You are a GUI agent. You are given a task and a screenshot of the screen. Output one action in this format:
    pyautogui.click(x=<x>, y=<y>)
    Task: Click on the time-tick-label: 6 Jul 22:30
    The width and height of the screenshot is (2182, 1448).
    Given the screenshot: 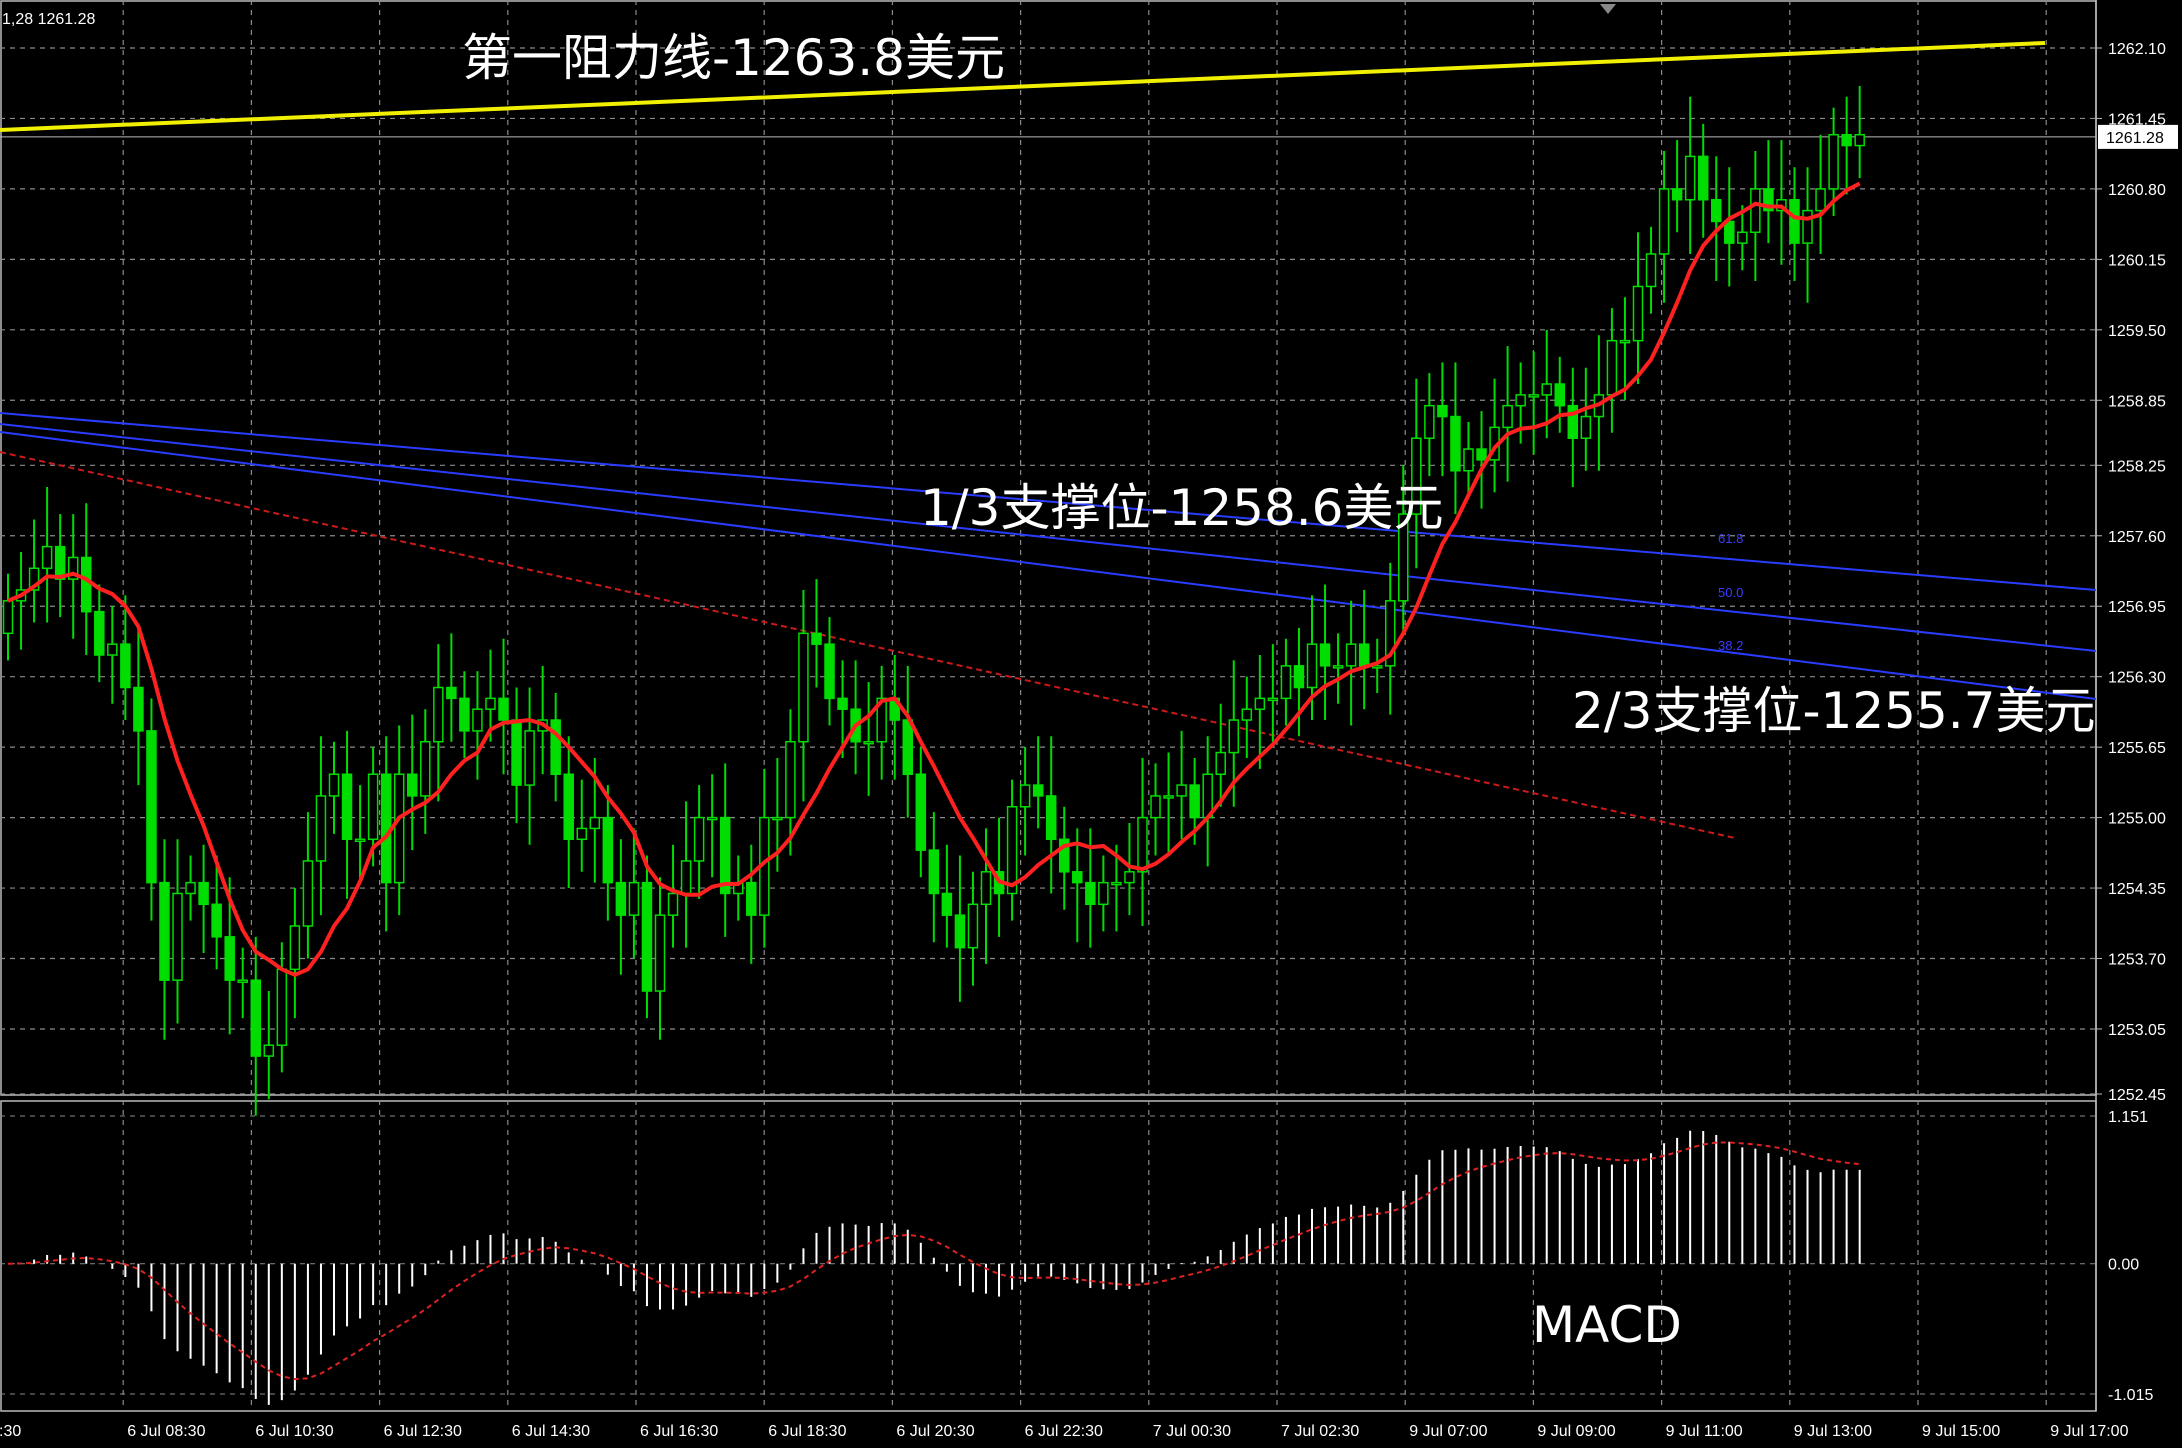 What is the action you would take?
    pyautogui.click(x=1064, y=1431)
    